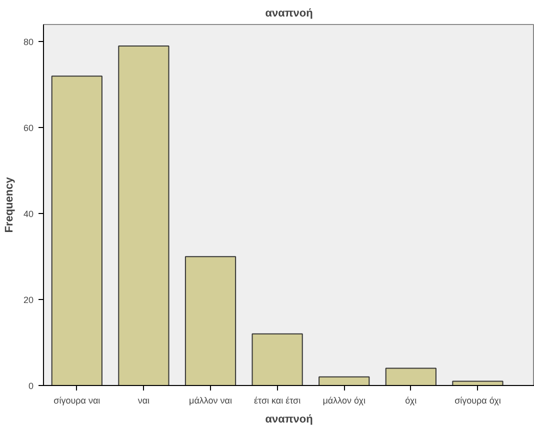  I want to click on y-tick-label: 80, so click(28, 42).